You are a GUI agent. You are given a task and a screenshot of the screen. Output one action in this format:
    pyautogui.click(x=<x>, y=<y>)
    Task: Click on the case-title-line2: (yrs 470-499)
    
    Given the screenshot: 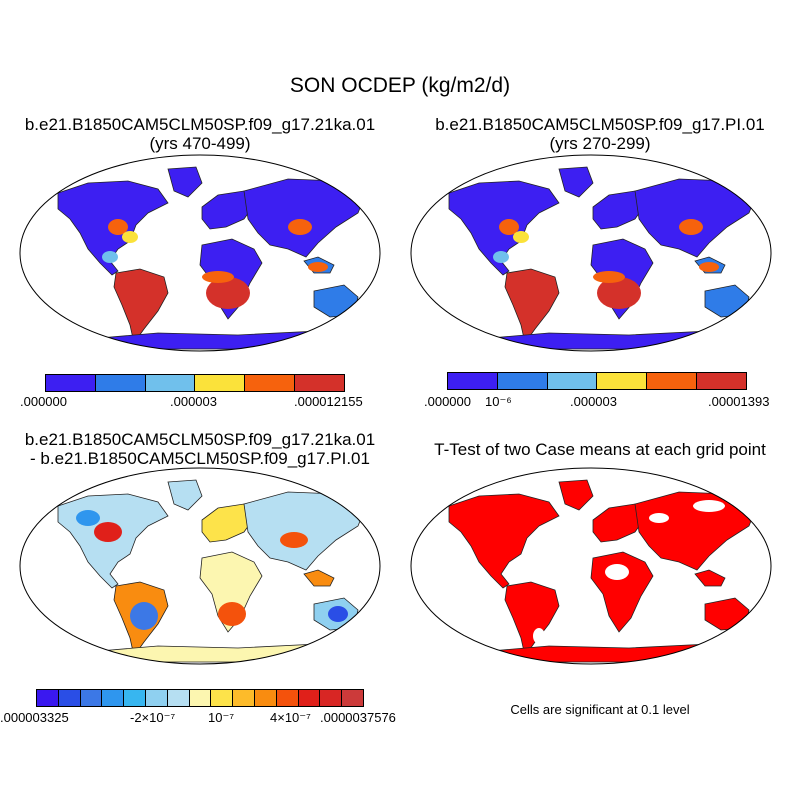 What is the action you would take?
    pyautogui.click(x=200, y=143)
    